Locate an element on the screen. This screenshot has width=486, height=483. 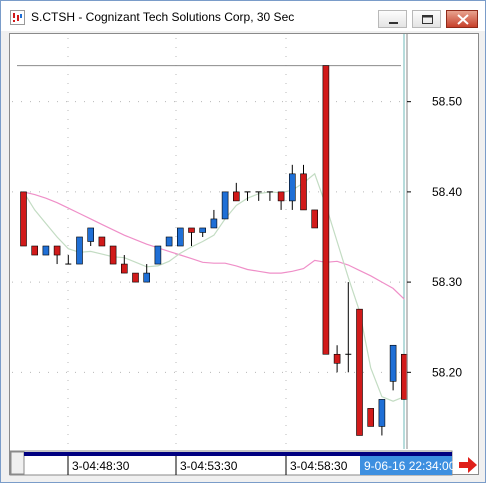
chart-app-icon is located at coordinates (17, 17).